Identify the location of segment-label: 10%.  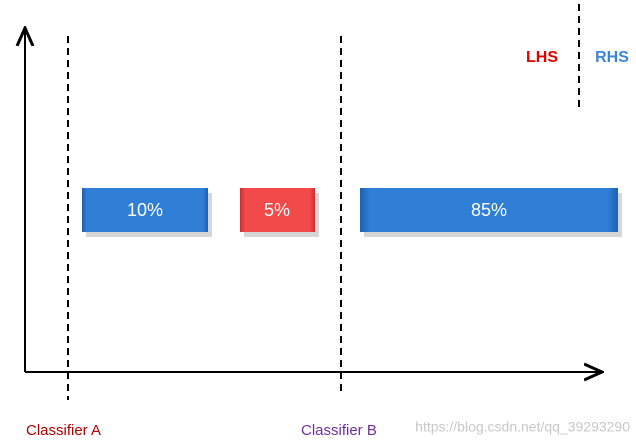
(145, 210).